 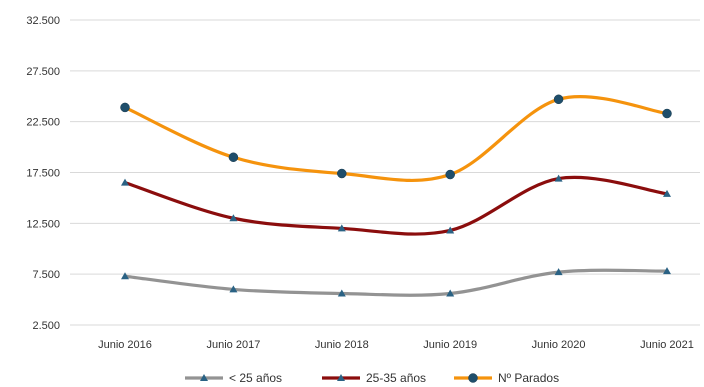 I want to click on legend-item: 25-35 años, so click(x=374, y=378).